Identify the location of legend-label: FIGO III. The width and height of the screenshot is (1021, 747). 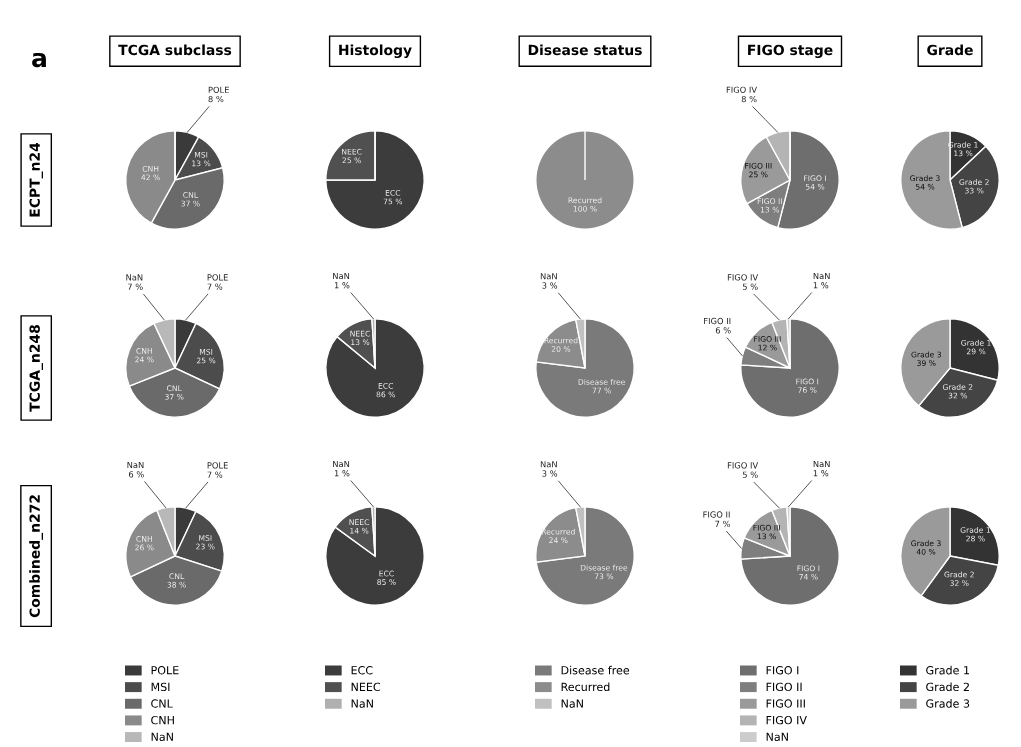
(785, 703).